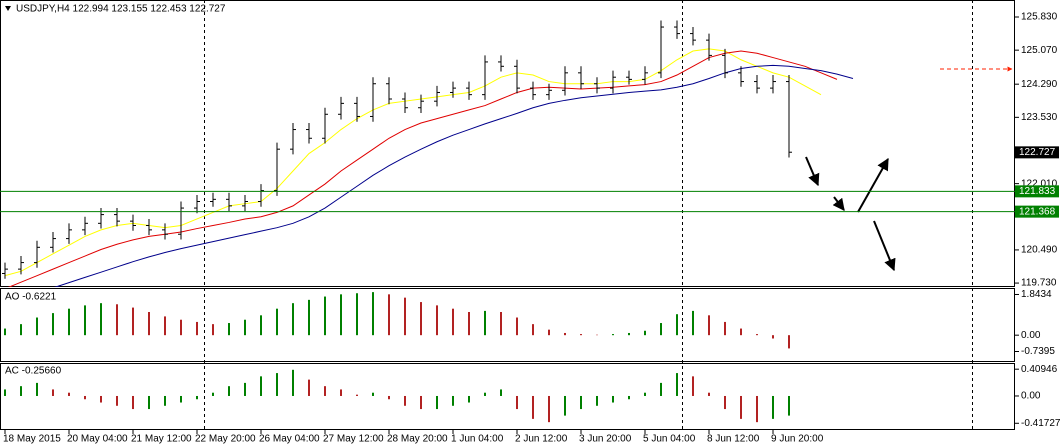 This screenshot has height=448, width=1060. I want to click on y-tick-label: 1.8434, so click(1036, 294).